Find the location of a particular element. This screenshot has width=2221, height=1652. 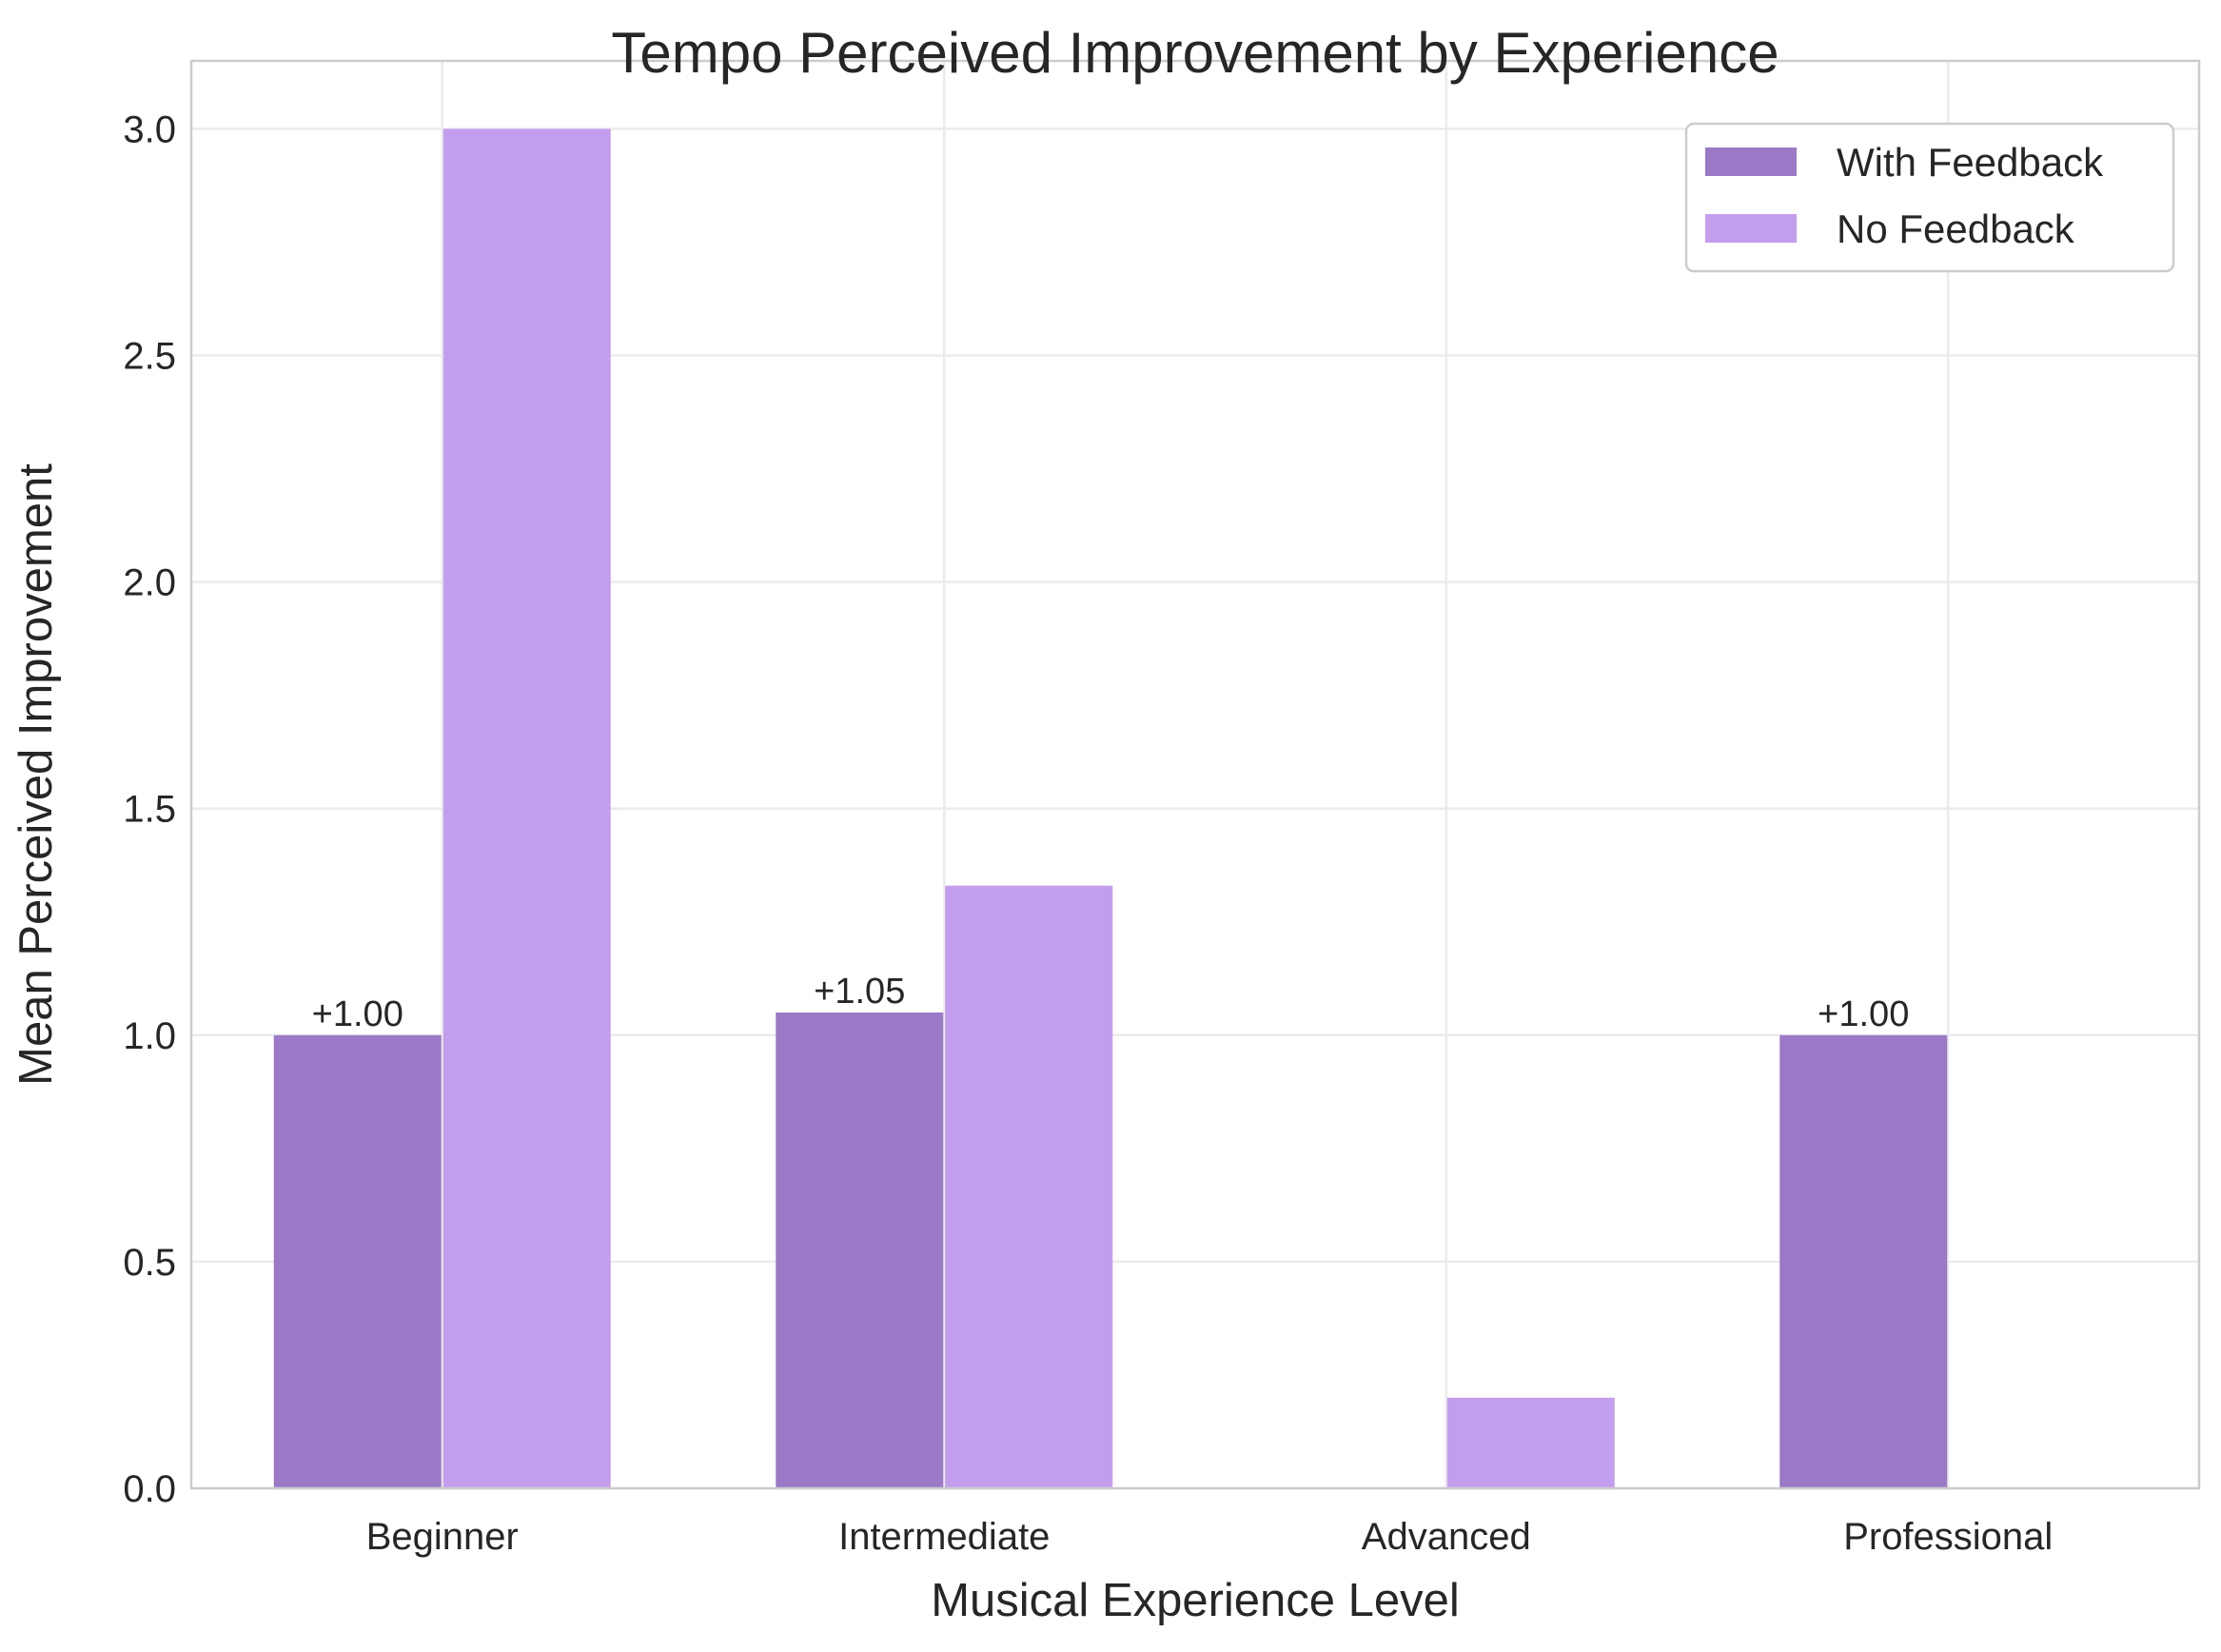

x-tick-labels: Beginner Intermediate Advanced Professional is located at coordinates (1210, 1537).